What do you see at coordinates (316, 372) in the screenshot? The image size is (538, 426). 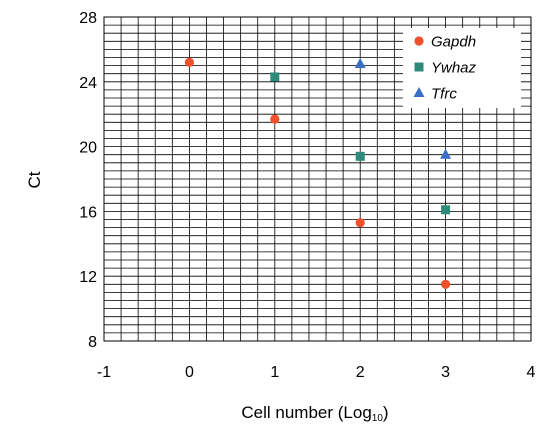 I see `x-tick-labels: -1 0 1 2 3 4` at bounding box center [316, 372].